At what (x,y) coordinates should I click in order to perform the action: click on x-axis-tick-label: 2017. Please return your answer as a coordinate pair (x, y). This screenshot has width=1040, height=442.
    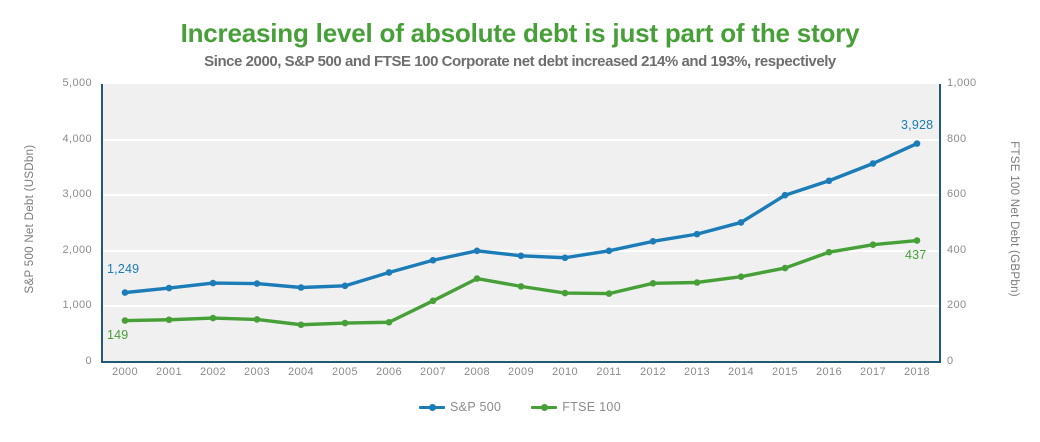
    Looking at the image, I should click on (873, 372).